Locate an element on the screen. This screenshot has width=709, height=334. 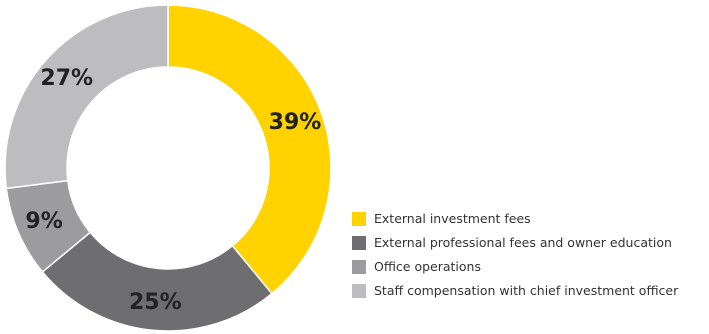
slice-label-external-professional-fees: 25% is located at coordinates (155, 302).